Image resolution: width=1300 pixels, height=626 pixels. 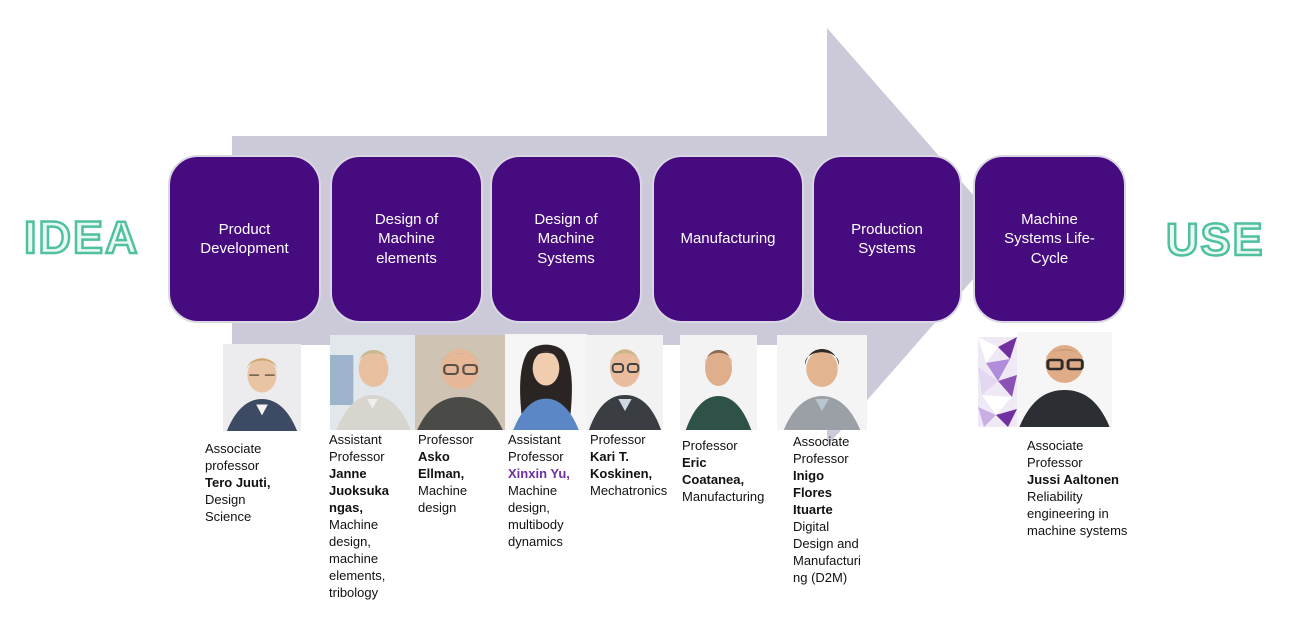 I want to click on stage-product-development: Product Development, so click(x=244, y=239).